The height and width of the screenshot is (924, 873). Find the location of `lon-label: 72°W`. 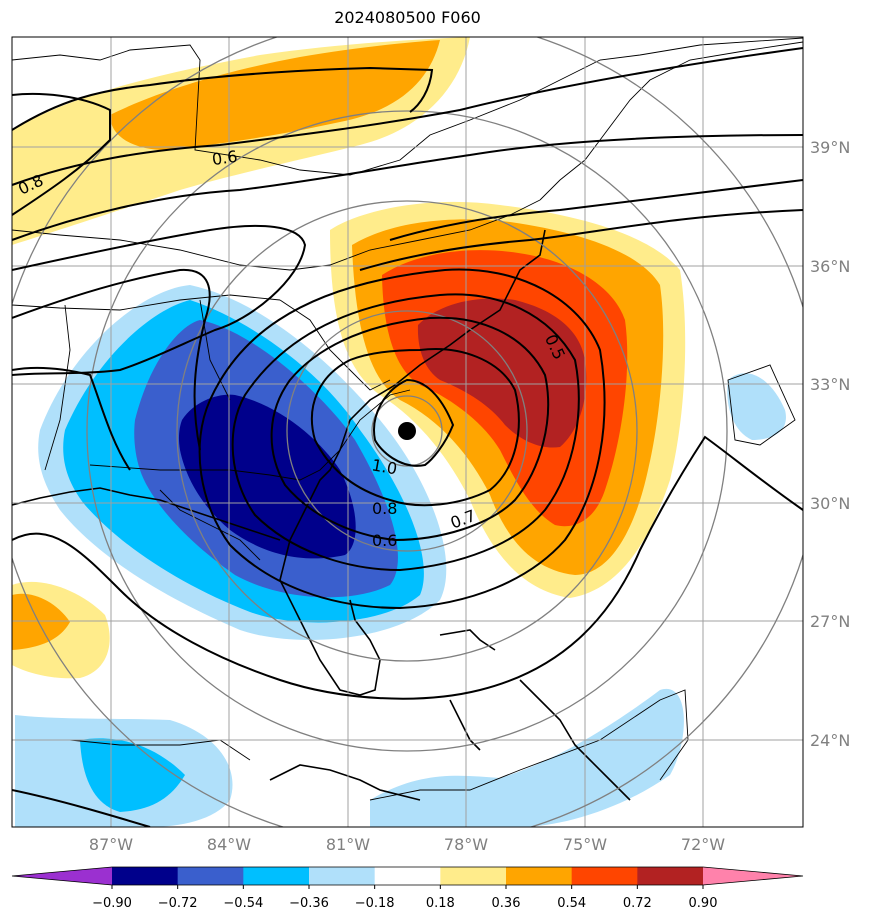

lon-label: 72°W is located at coordinates (703, 844).